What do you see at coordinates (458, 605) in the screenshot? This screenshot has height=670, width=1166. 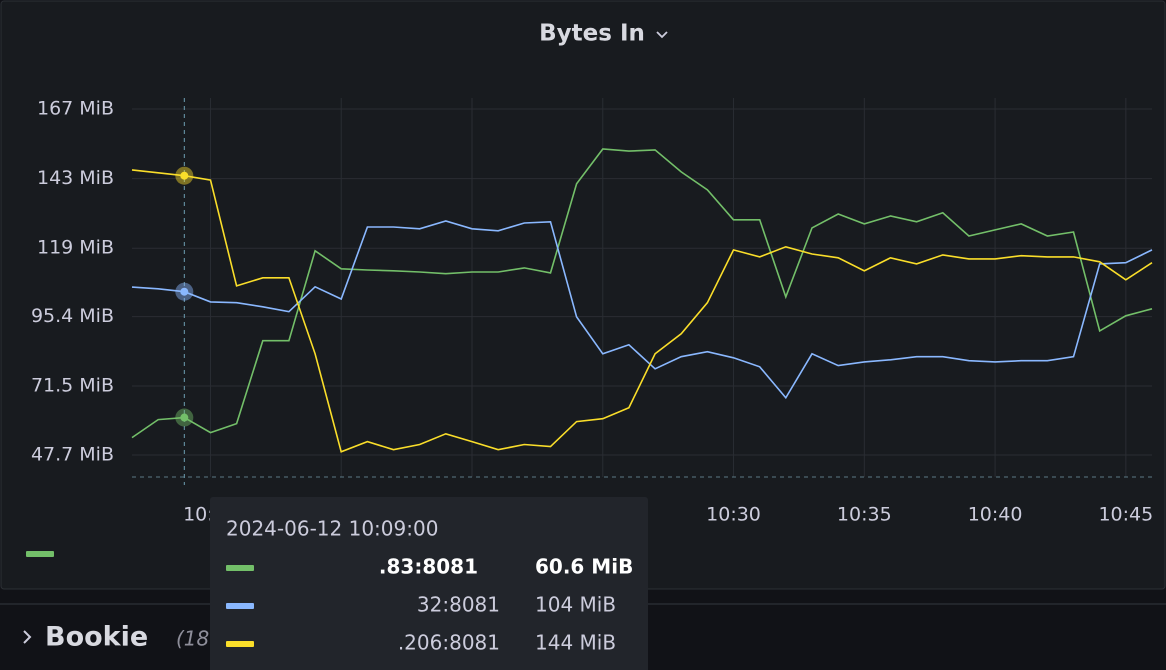 I see `tooltip-series-name: 32:8081` at bounding box center [458, 605].